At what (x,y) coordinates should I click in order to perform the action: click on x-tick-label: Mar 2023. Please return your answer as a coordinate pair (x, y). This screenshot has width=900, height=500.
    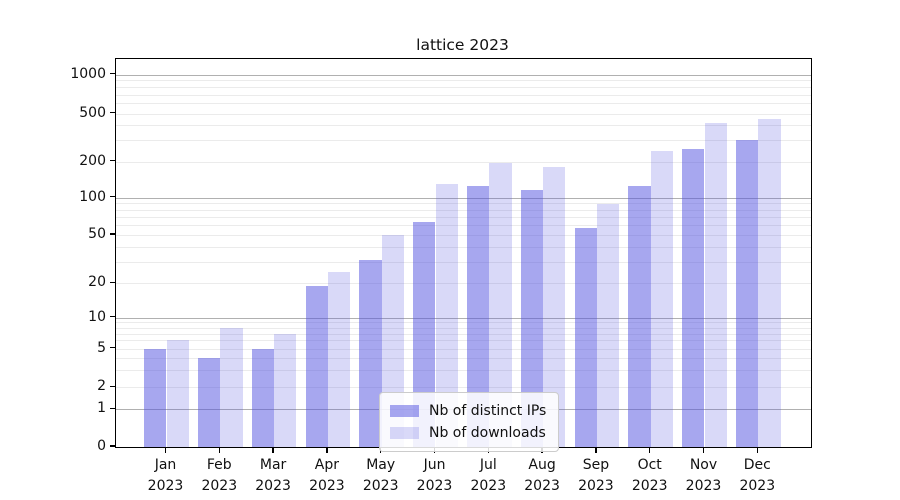
    Looking at the image, I should click on (273, 476).